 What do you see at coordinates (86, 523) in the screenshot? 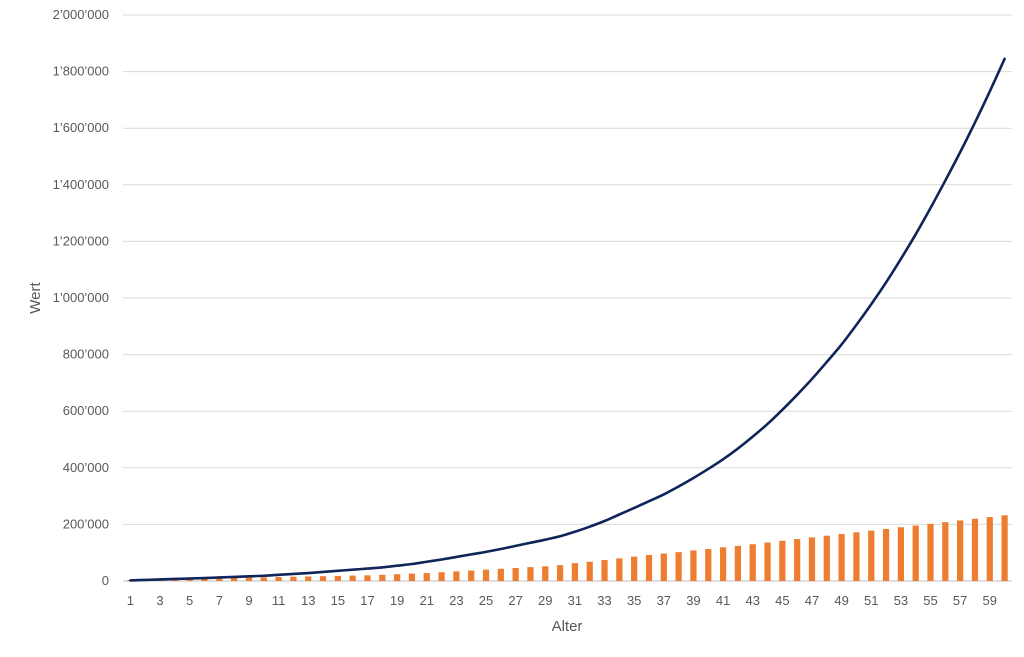
I see `y-tick-label: 200’000` at bounding box center [86, 523].